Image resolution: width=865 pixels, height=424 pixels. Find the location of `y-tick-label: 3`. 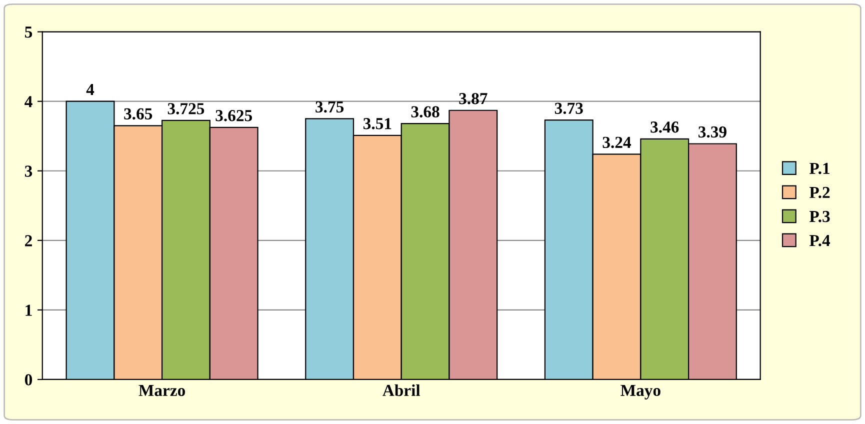

y-tick-label: 3 is located at coordinates (28, 171).